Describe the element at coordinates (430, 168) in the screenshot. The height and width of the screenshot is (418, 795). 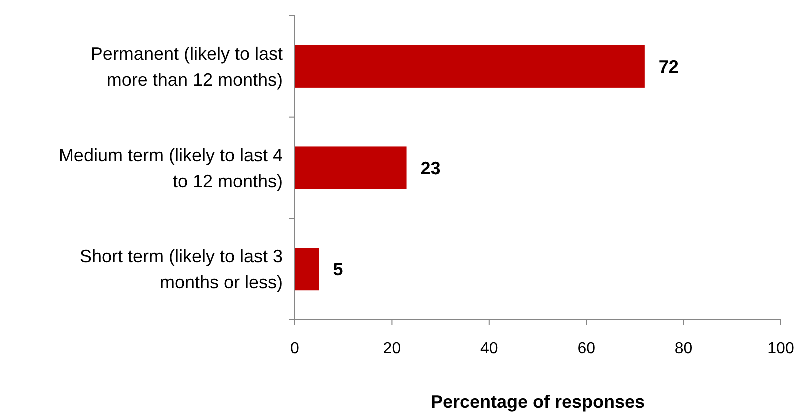
I see `data-label: 23` at that location.